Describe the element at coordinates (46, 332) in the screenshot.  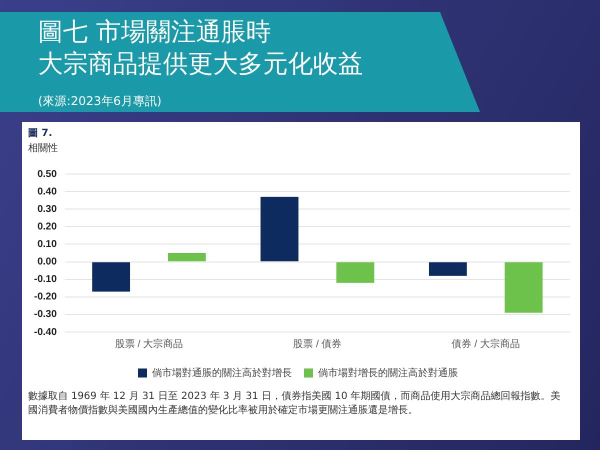
I see `y-tick-label: -0.40` at that location.